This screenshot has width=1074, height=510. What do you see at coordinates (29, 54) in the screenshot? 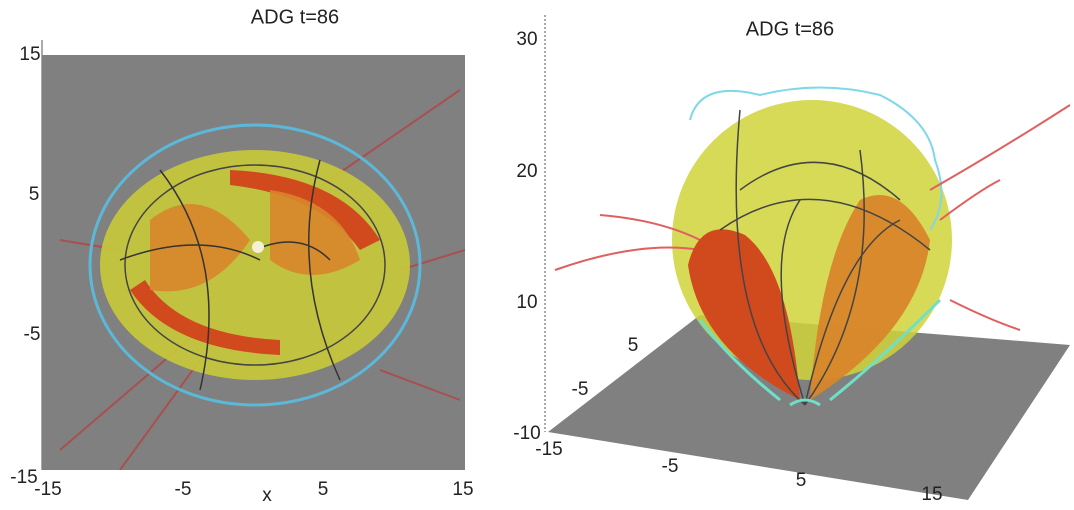
I see `y-tick-label: 15` at bounding box center [29, 54].